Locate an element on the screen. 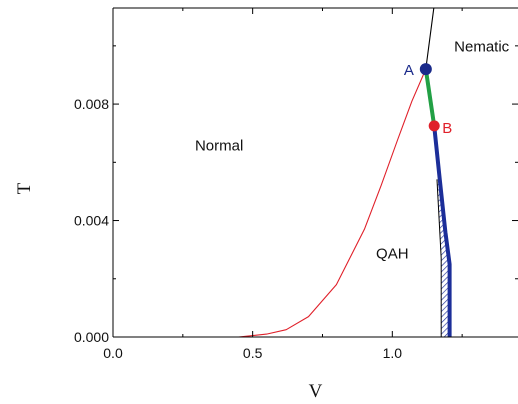  y-tick-label: 0.004 is located at coordinates (91, 221).